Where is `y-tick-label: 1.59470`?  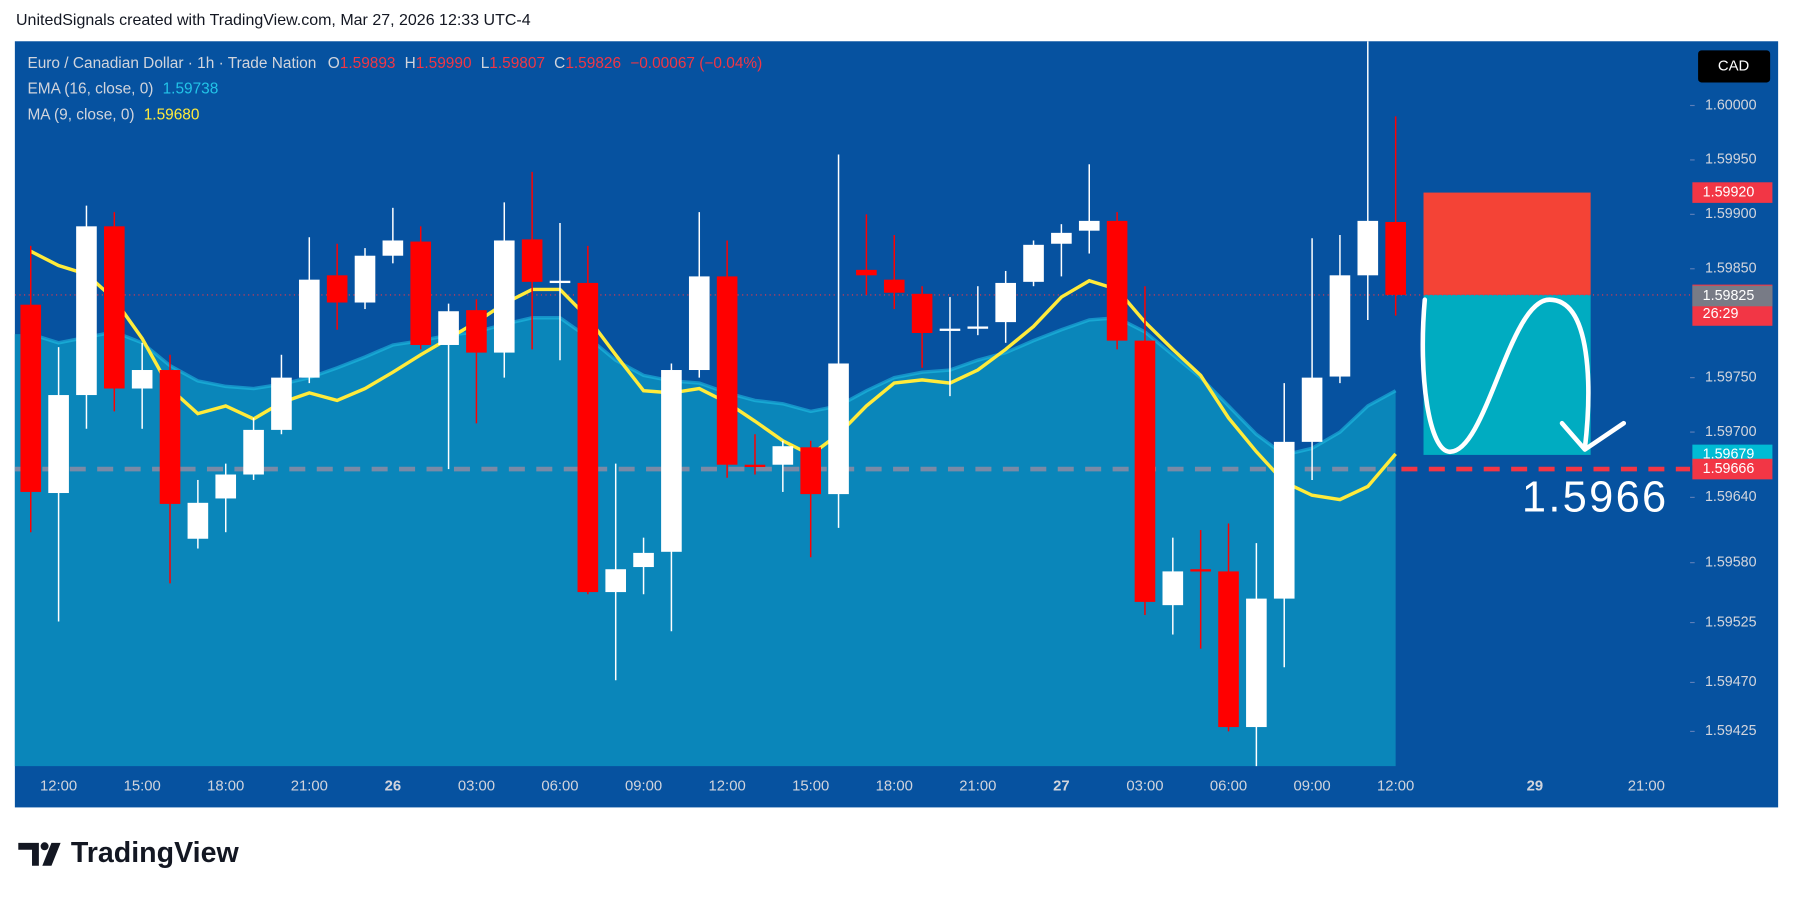
y-tick-label: 1.59470 is located at coordinates (1731, 682).